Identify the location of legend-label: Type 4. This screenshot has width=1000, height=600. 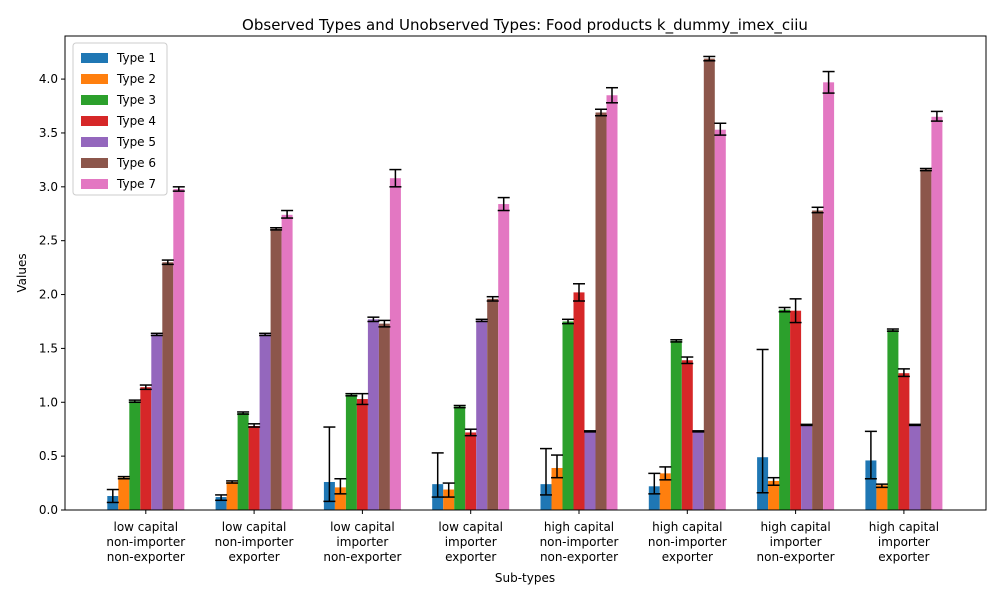
(136, 121).